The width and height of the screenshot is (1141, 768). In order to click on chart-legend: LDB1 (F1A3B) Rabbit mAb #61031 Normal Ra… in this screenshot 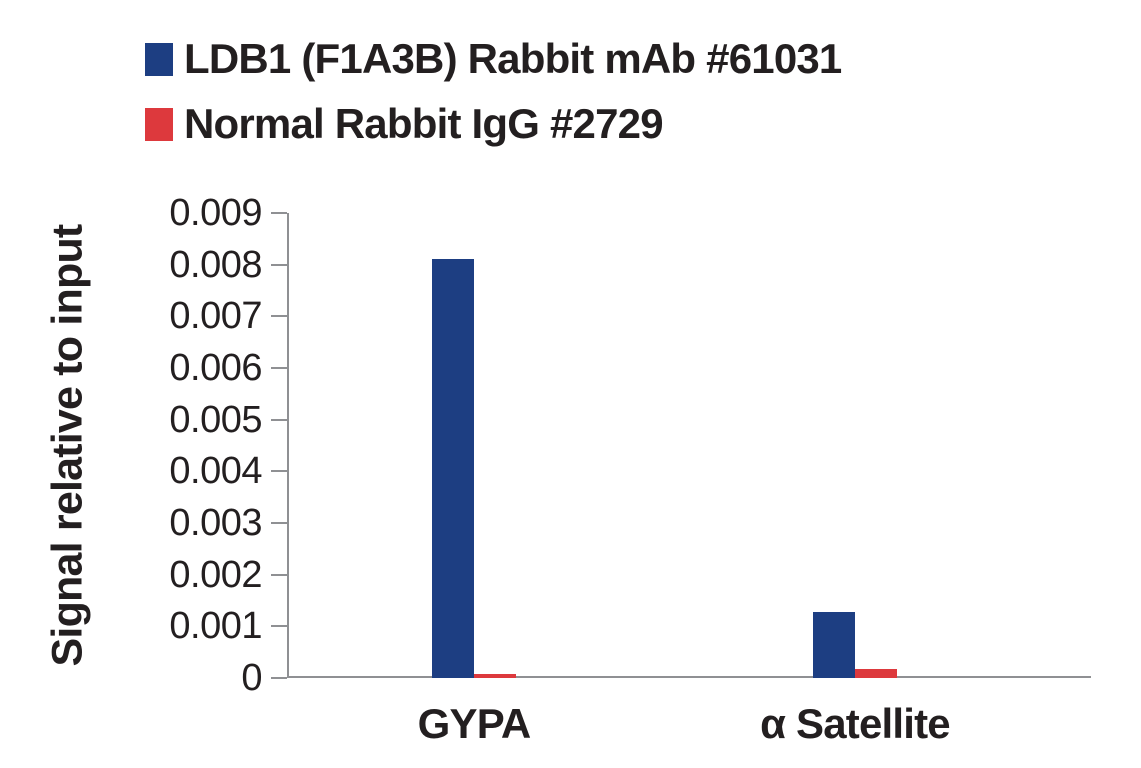, I will do `click(493, 91)`.